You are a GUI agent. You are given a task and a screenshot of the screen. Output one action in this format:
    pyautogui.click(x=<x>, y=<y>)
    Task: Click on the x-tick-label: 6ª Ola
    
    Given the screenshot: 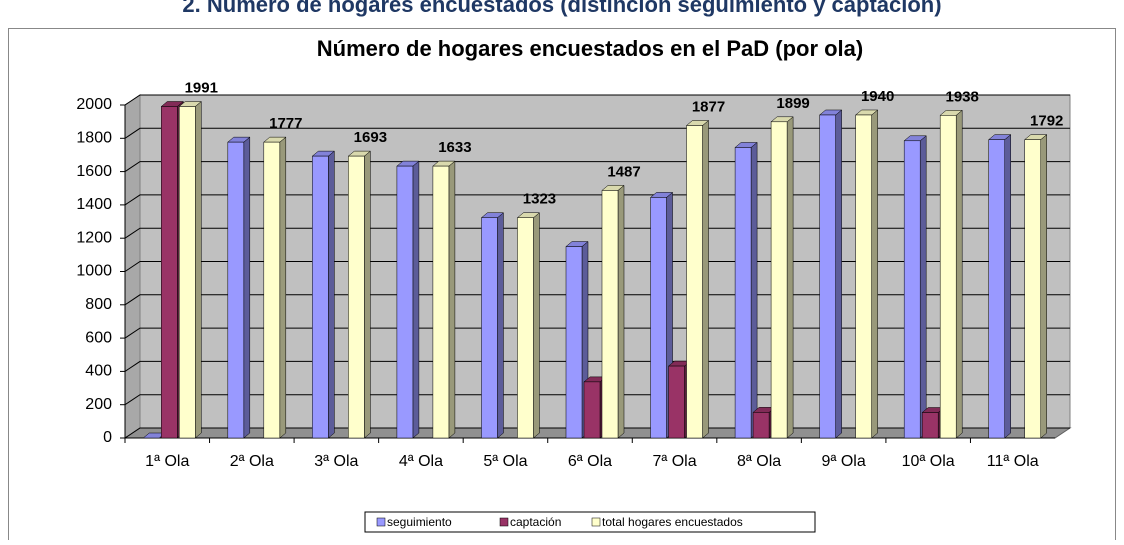 What is the action you would take?
    pyautogui.click(x=590, y=461)
    